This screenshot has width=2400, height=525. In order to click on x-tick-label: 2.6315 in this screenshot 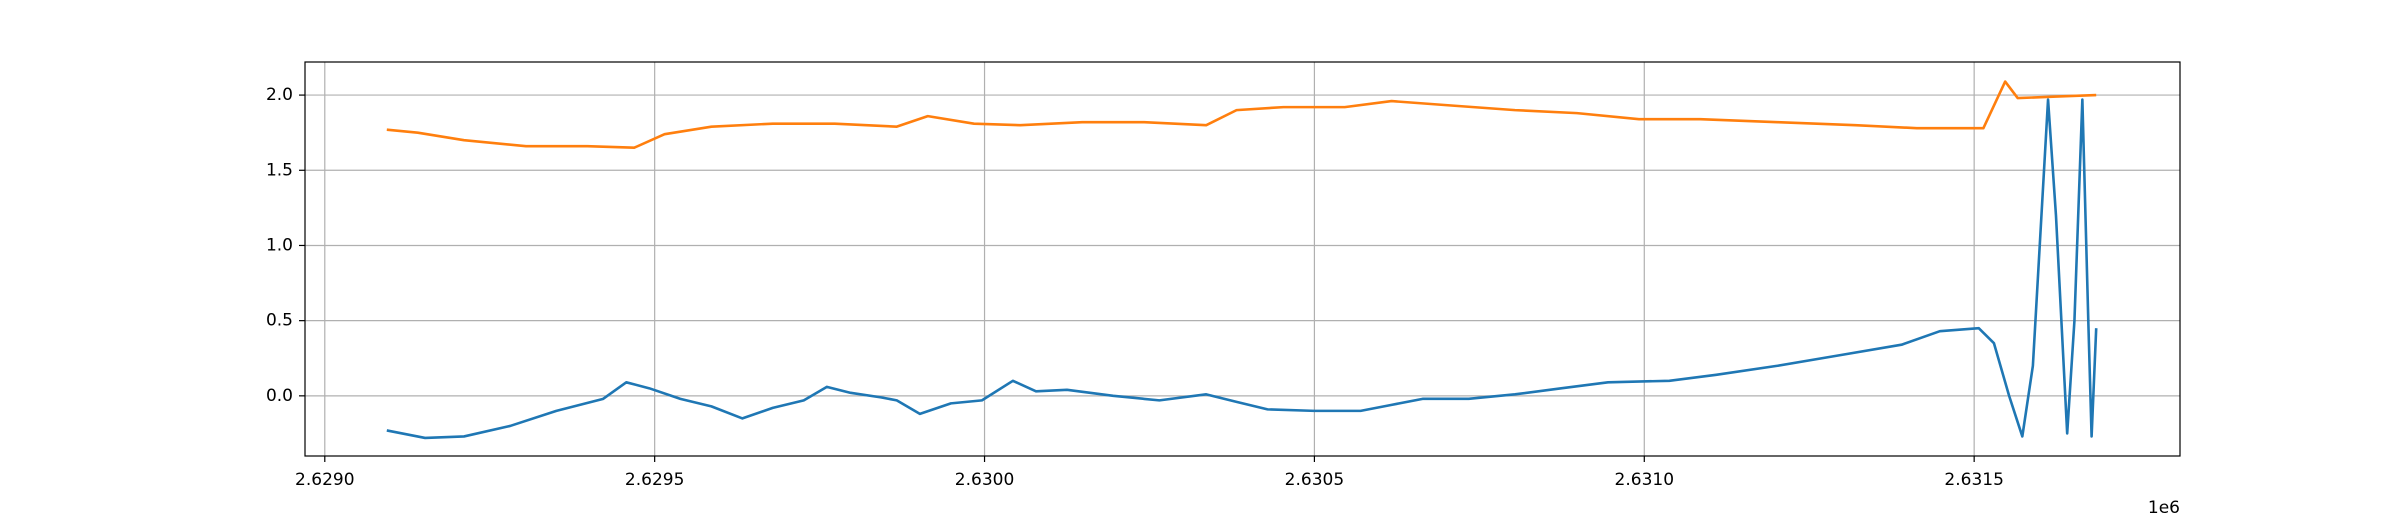, I will do `click(1973, 480)`.